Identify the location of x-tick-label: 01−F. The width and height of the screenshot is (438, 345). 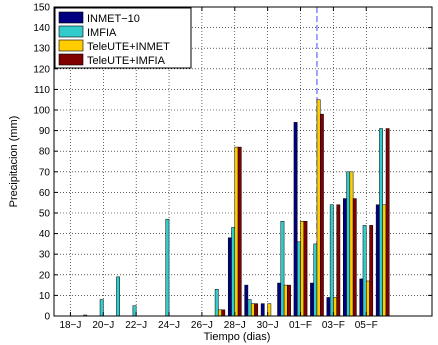
(300, 325).